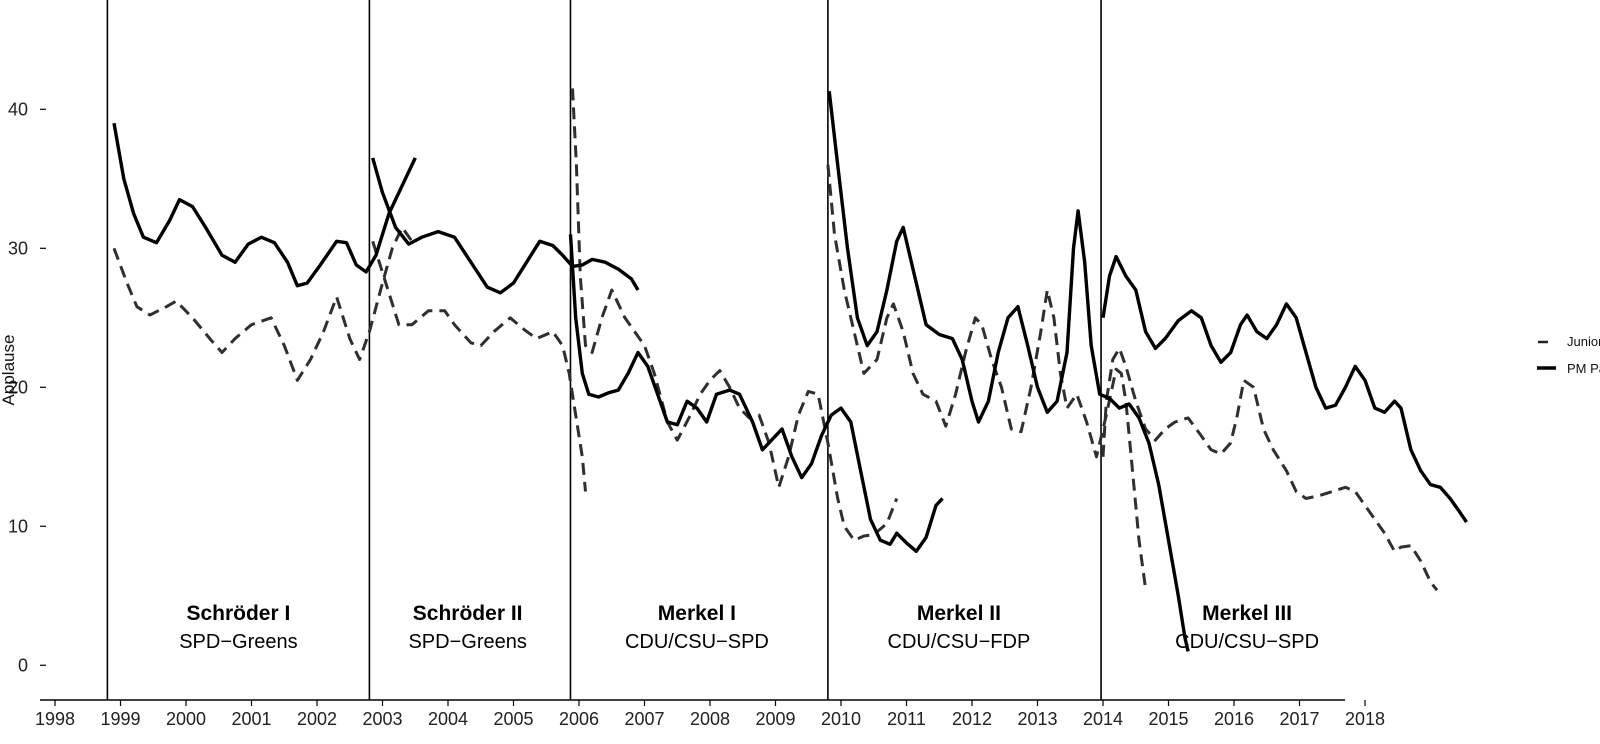 Image resolution: width=1600 pixels, height=744 pixels. I want to click on x-tick-label-2012: 2012, so click(972, 719).